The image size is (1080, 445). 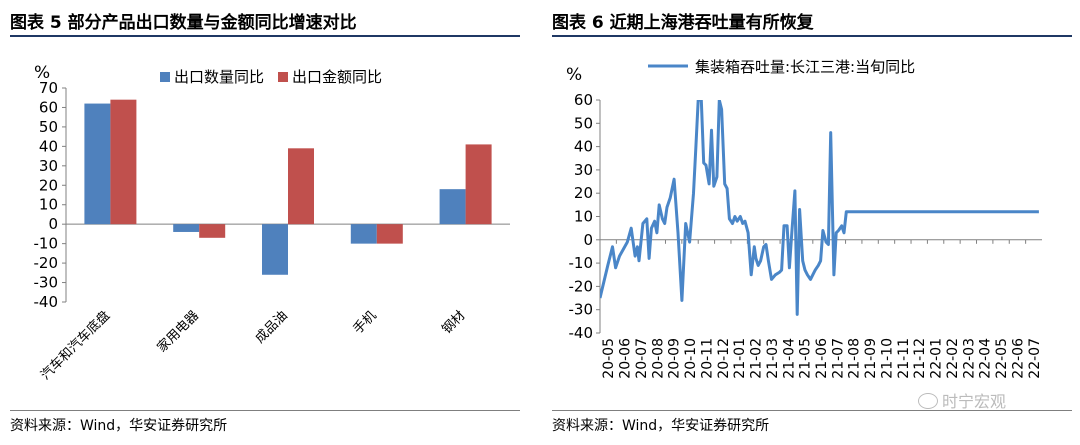 What do you see at coordinates (365, 322) in the screenshot?
I see `x-category-label: 手机` at bounding box center [365, 322].